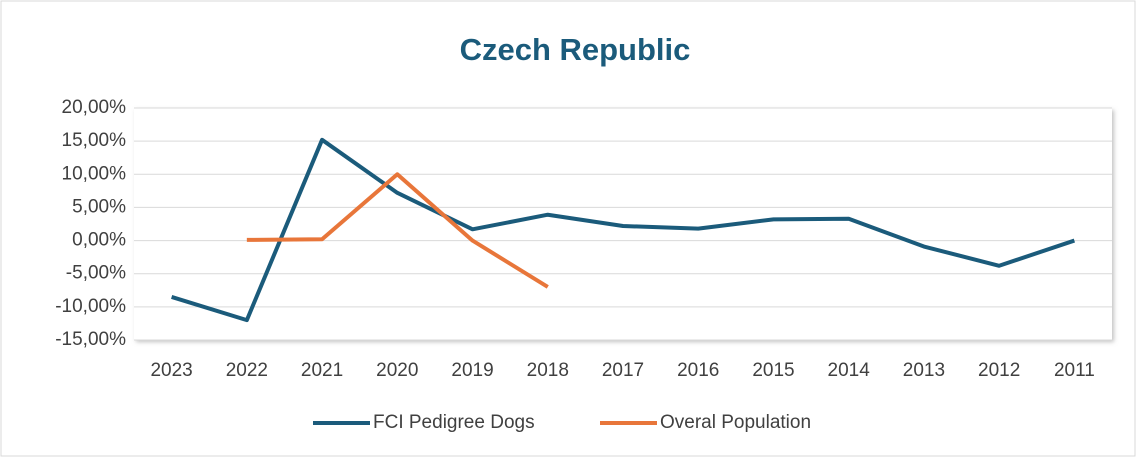 The height and width of the screenshot is (462, 1137). Describe the element at coordinates (454, 422) in the screenshot. I see `legend-label: FCI Pedigree Dogs` at that location.